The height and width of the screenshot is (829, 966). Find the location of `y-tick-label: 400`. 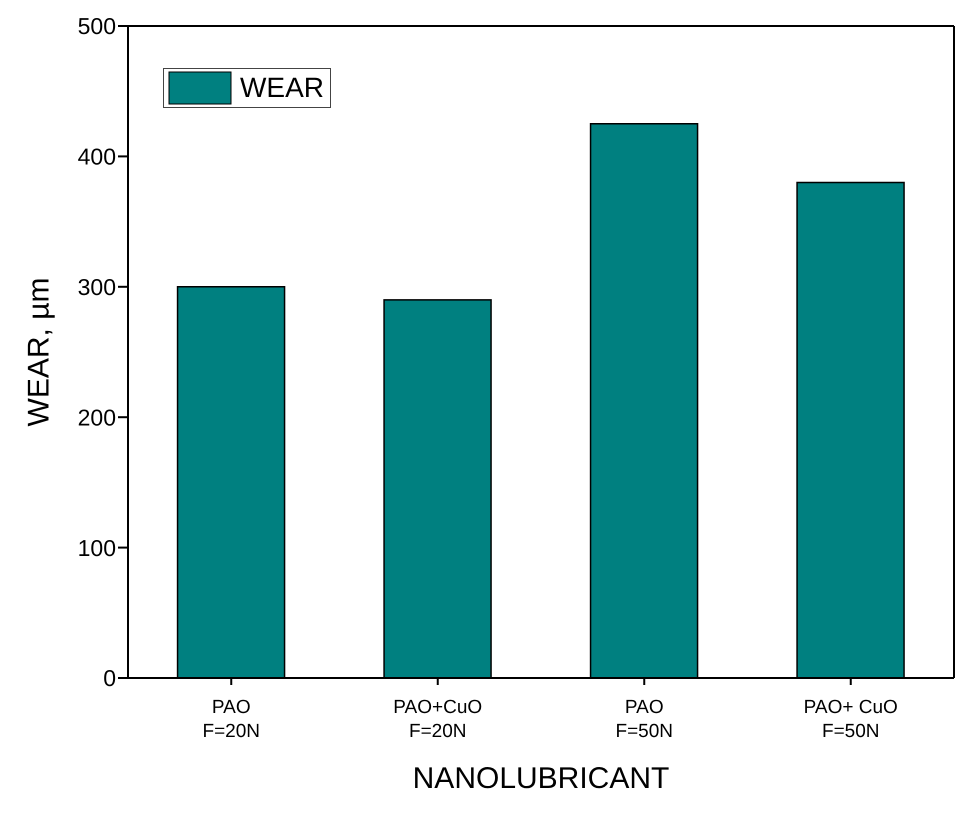

y-tick-label: 400 is located at coordinates (97, 157).